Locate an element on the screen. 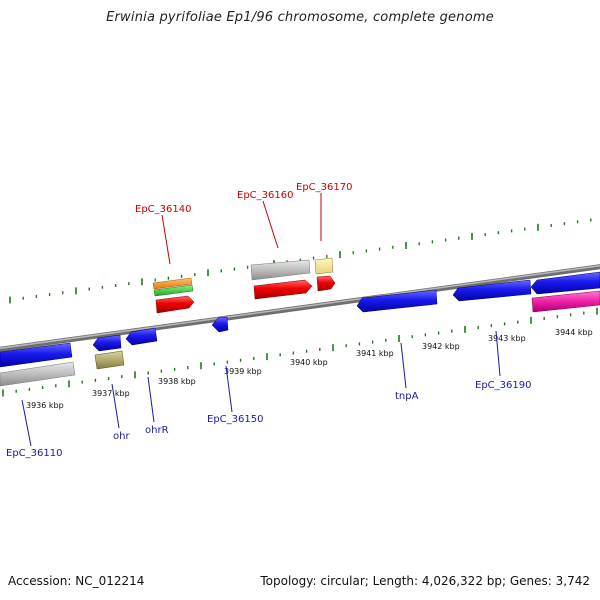  gene-epc-36160-gray is located at coordinates (280, 270).